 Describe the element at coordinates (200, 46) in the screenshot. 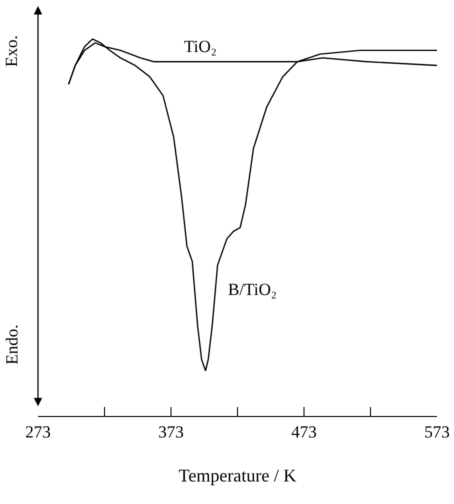

I see `series-label: TiO₂` at that location.